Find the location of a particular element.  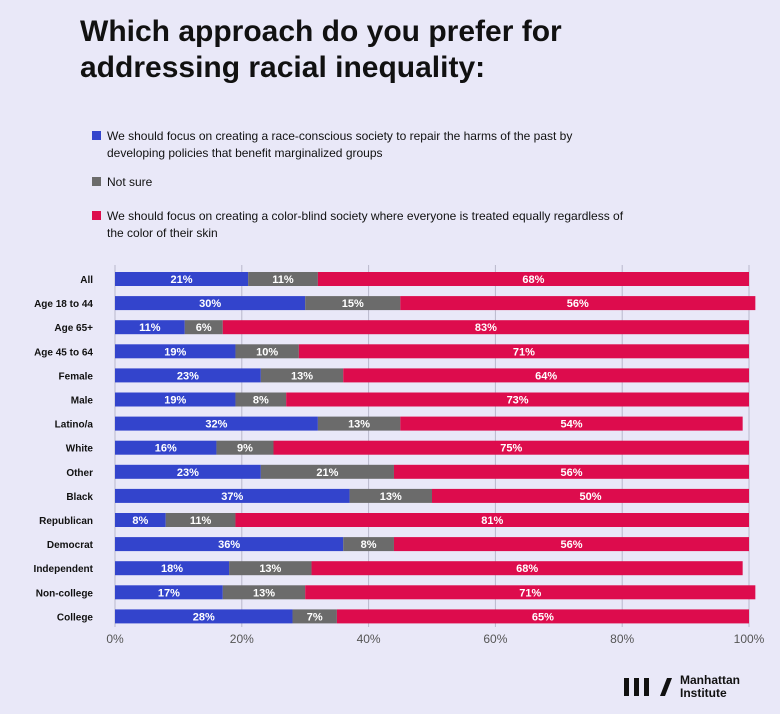

data-label-race-conscious-non-college: 17% is located at coordinates (169, 593).